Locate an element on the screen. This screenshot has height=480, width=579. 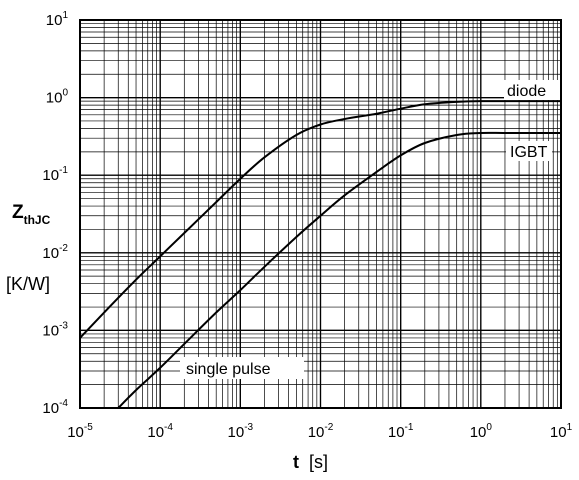
x-tick-label: 10⁻⁴ is located at coordinates (160, 431).